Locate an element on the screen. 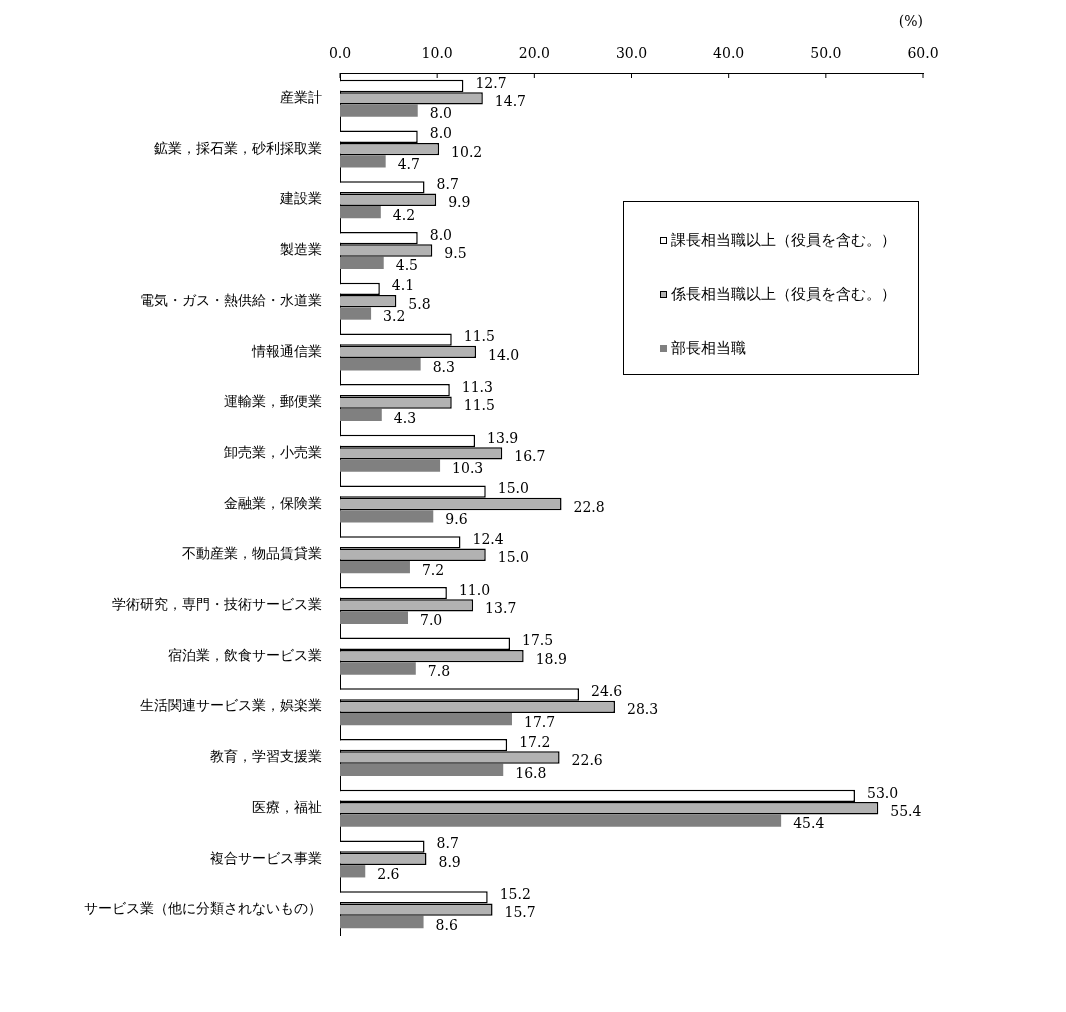 This screenshot has height=1012, width=1066. x-tick-label: 50.0 is located at coordinates (826, 53).